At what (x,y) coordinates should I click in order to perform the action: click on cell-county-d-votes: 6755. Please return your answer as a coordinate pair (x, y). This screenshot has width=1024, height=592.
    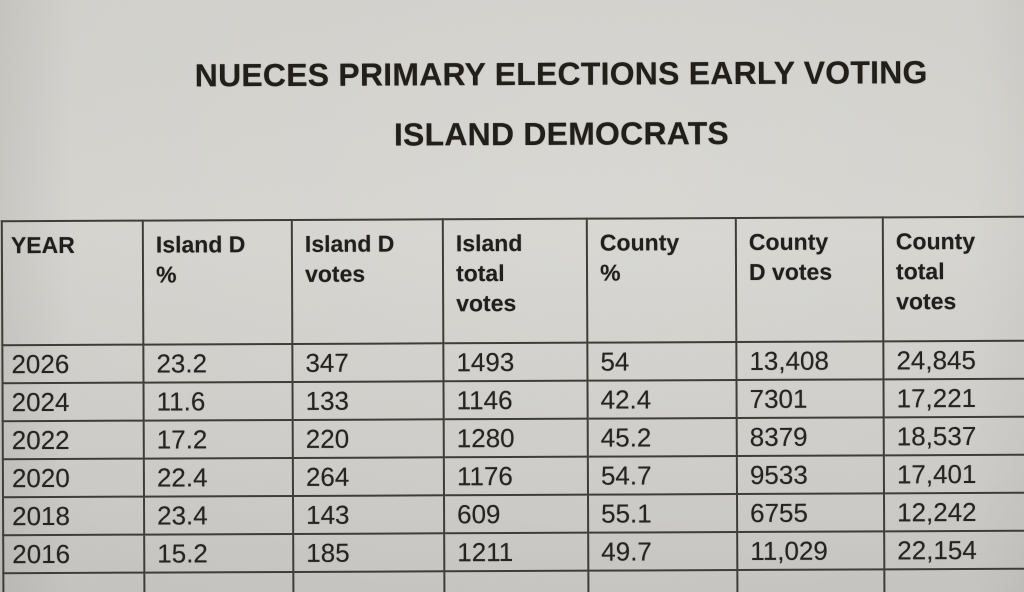
    Looking at the image, I should click on (810, 513).